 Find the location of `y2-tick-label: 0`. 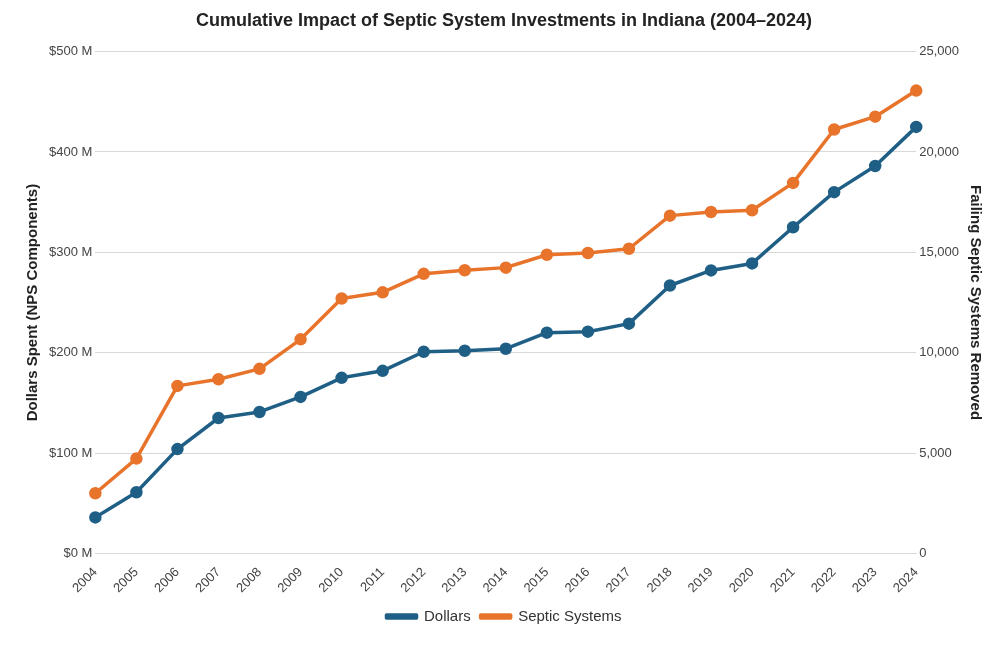

y2-tick-label: 0 is located at coordinates (923, 553).